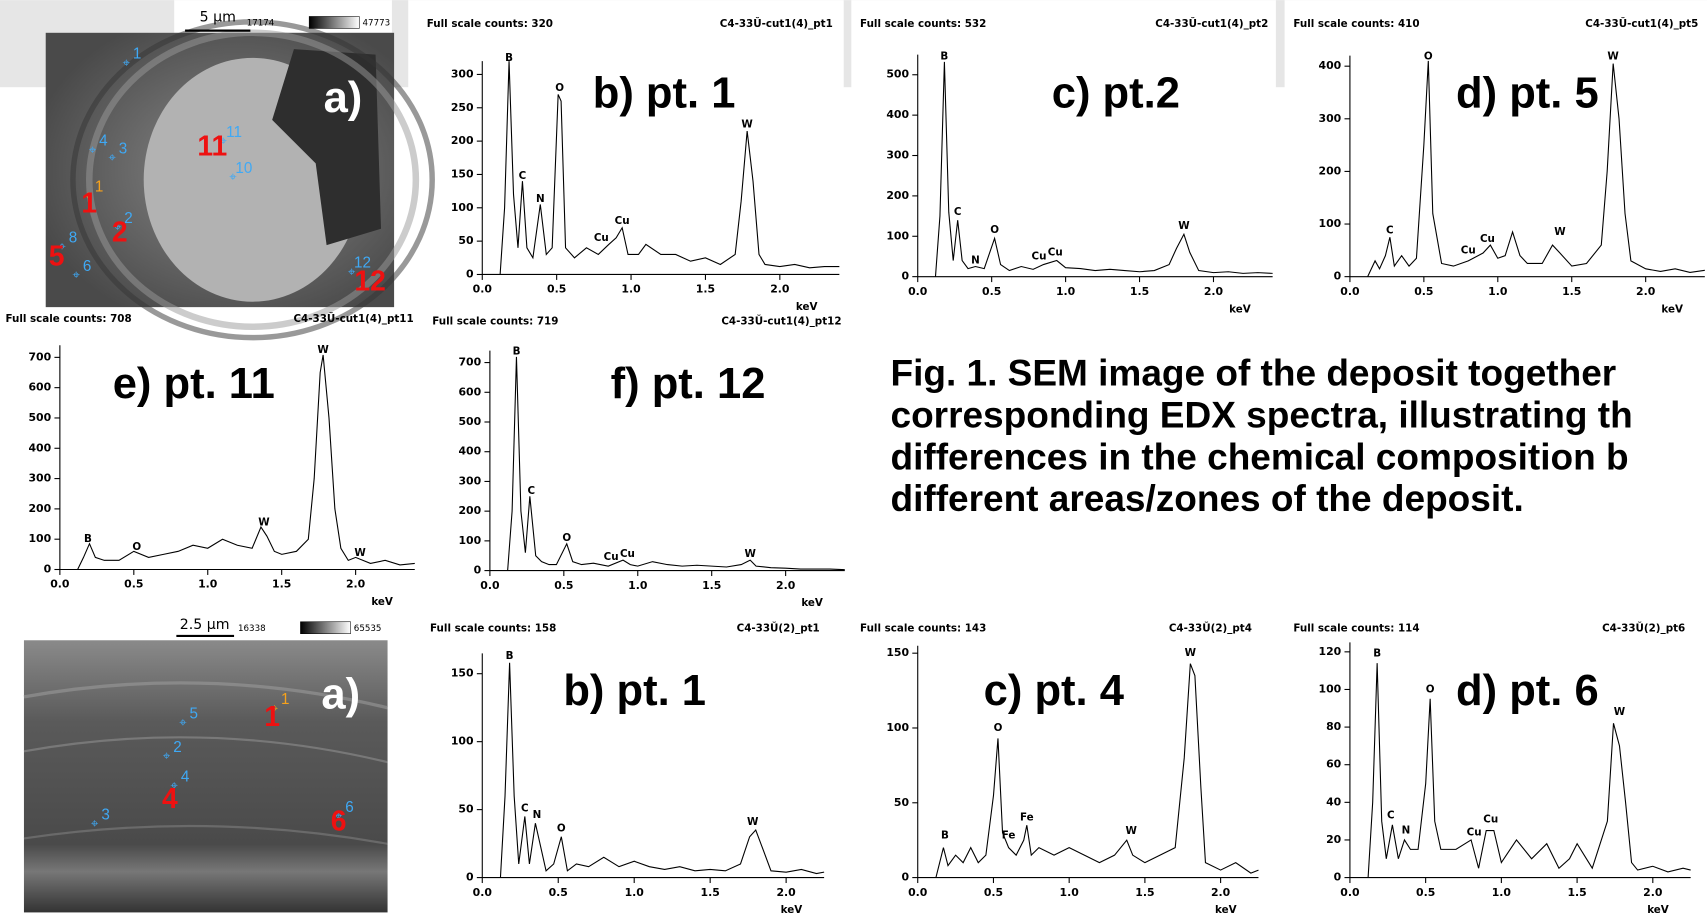  Describe the element at coordinates (688, 384) in the screenshot. I see `panel-label: f) pt. 12` at that location.